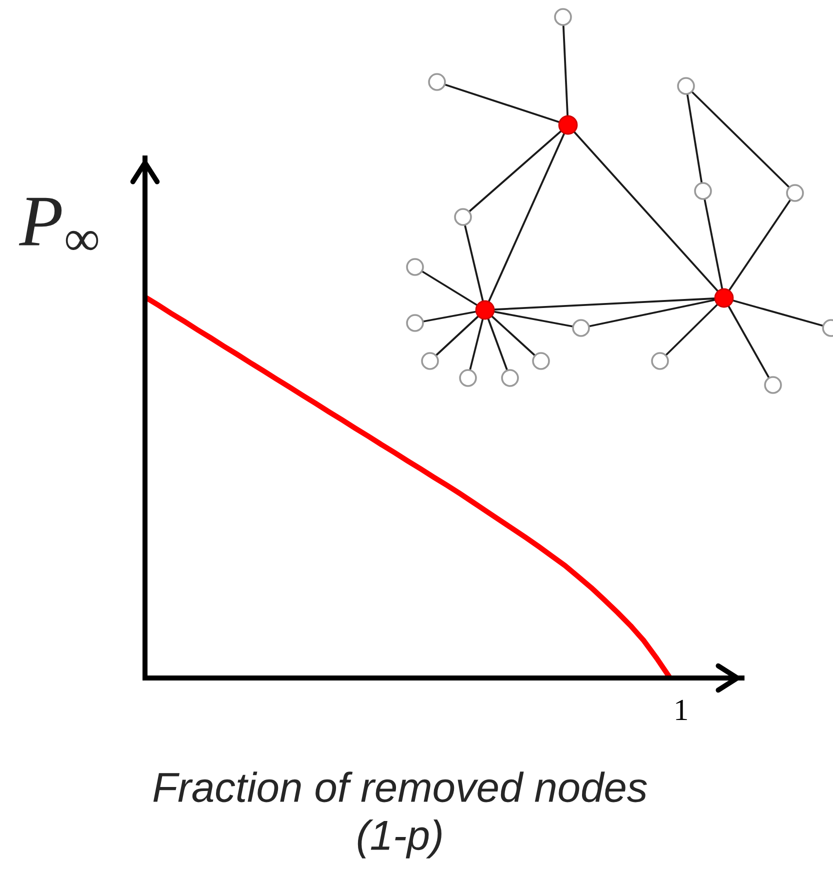 The width and height of the screenshot is (833, 878). Describe the element at coordinates (681, 710) in the screenshot. I see `text: 1` at that location.